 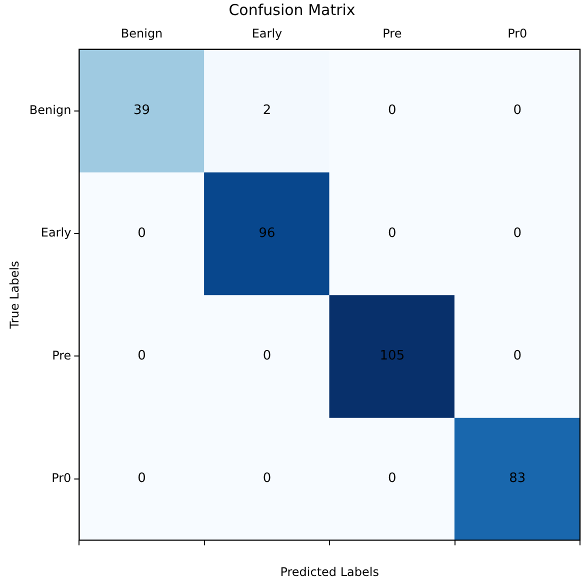 What do you see at coordinates (267, 110) in the screenshot?
I see `data-label: 2` at bounding box center [267, 110].